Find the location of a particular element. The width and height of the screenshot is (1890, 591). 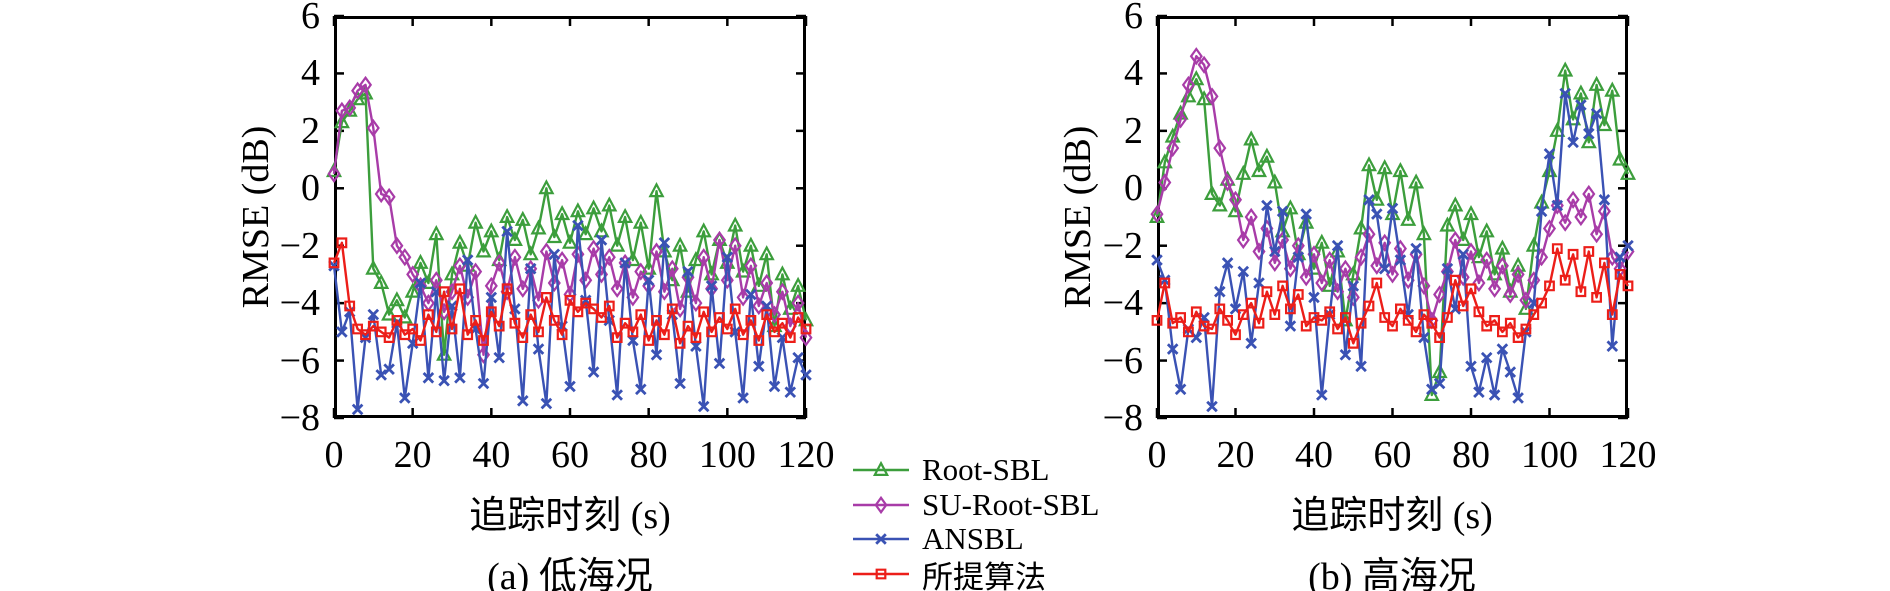

series-markers is located at coordinates (570, 293).